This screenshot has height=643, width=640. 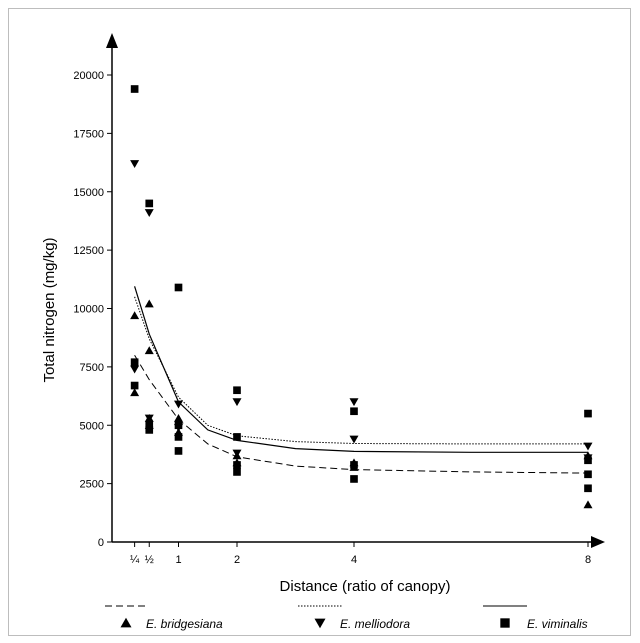 I want to click on x-tick-label: ½, so click(x=149, y=560).